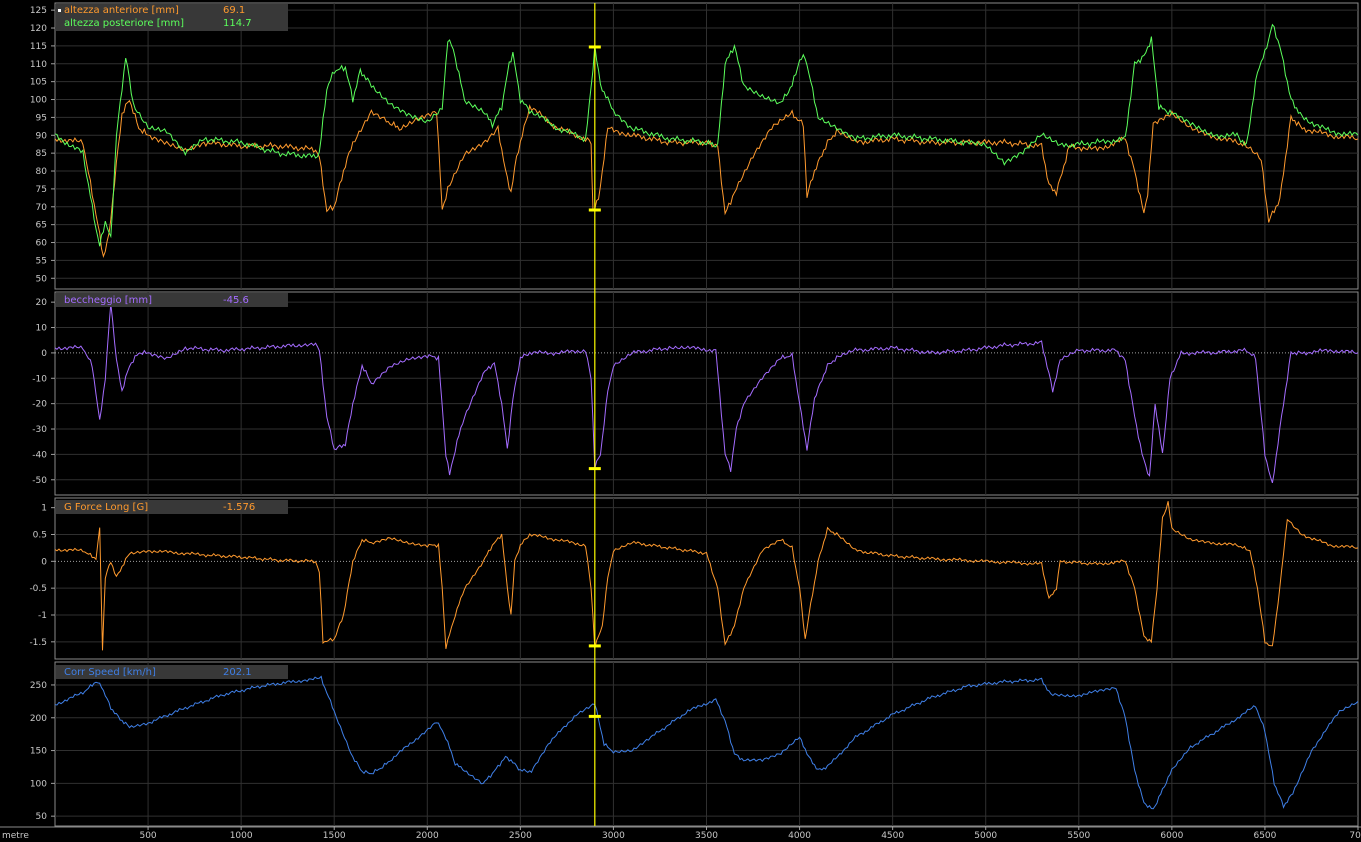 This screenshot has width=1361, height=842. Describe the element at coordinates (42, 576) in the screenshot. I see `y-tick-labels: 1 0.5 0 -0.5 -1 -1.5` at that location.